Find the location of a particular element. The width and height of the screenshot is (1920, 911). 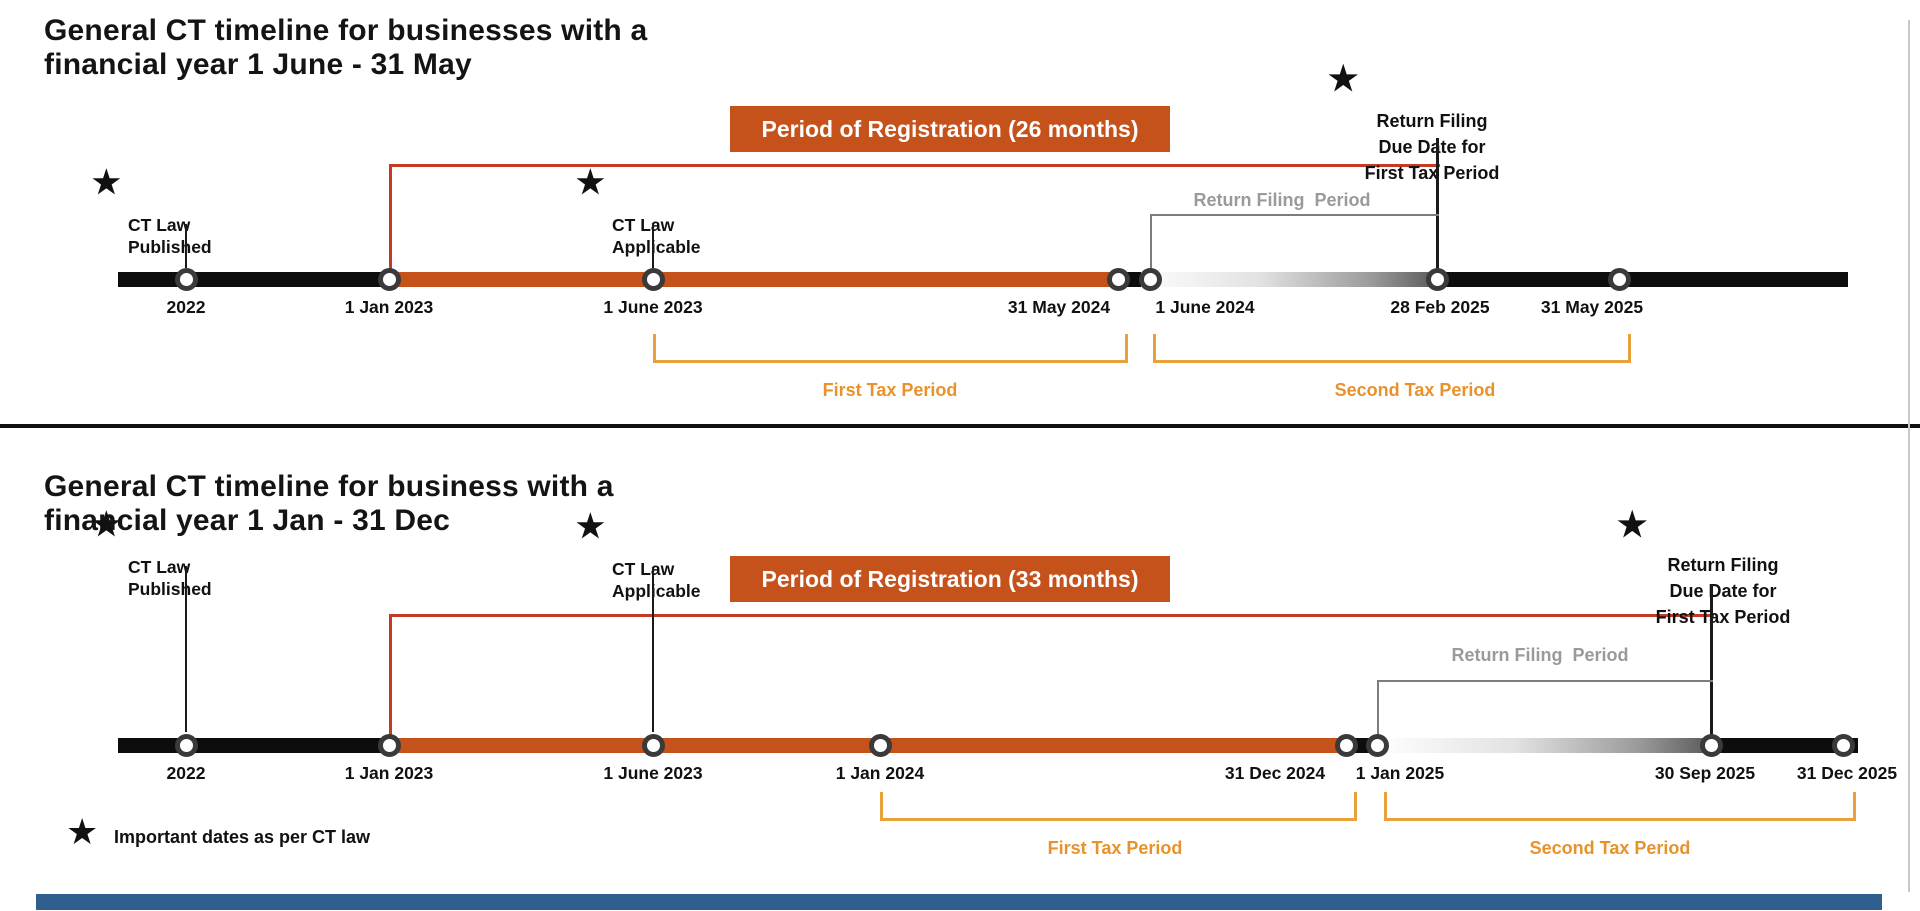

registration-banner: Period of Registration (33 months) is located at coordinates (950, 579).